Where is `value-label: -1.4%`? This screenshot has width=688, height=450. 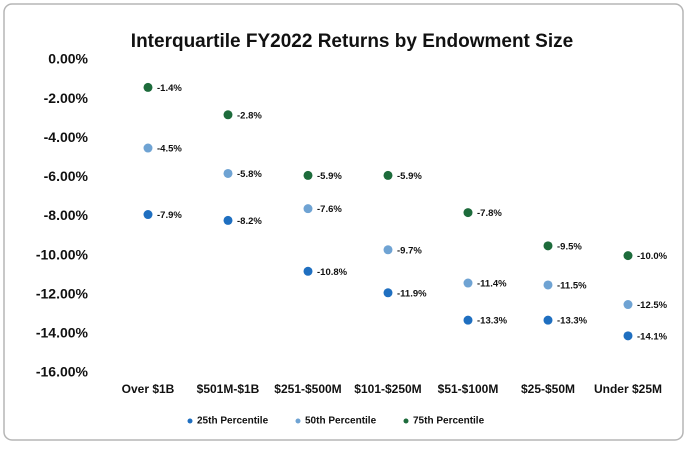 value-label: -1.4% is located at coordinates (169, 88).